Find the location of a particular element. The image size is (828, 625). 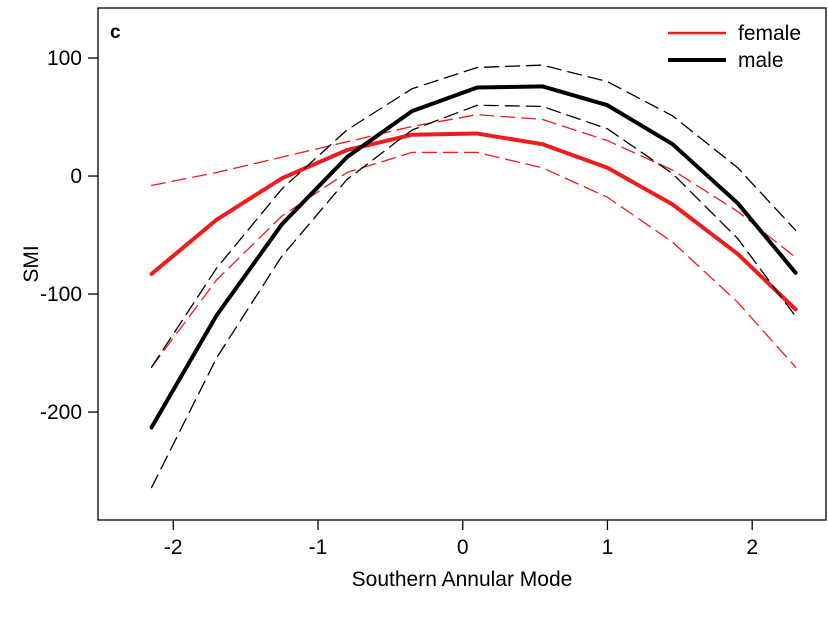

y-tick-label: -200 is located at coordinates (61, 412).